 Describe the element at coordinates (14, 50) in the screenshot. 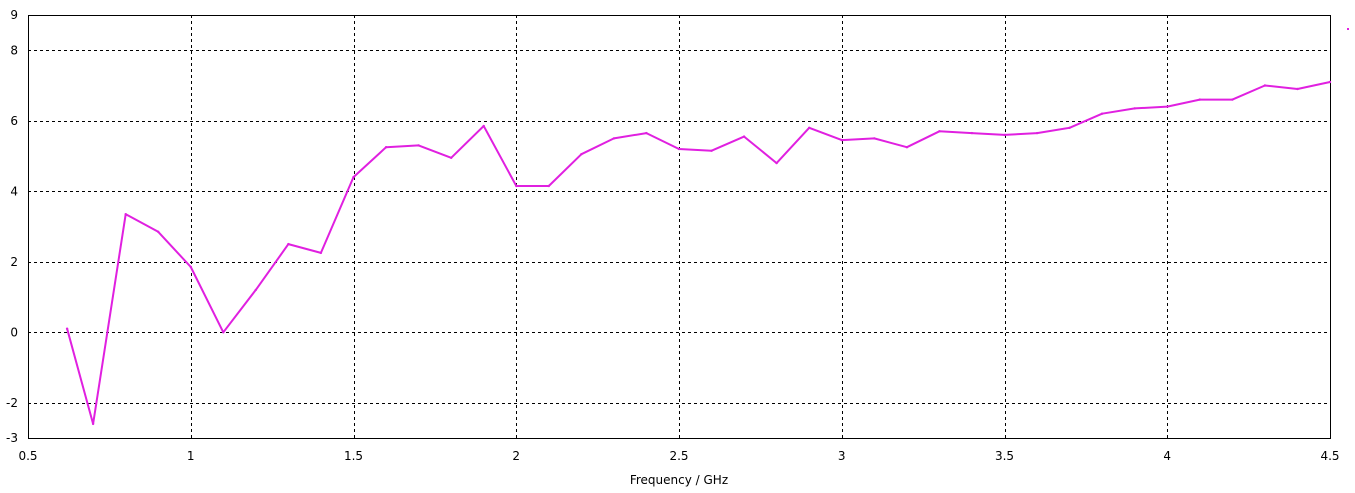

I see `y-tick-label: 8` at that location.